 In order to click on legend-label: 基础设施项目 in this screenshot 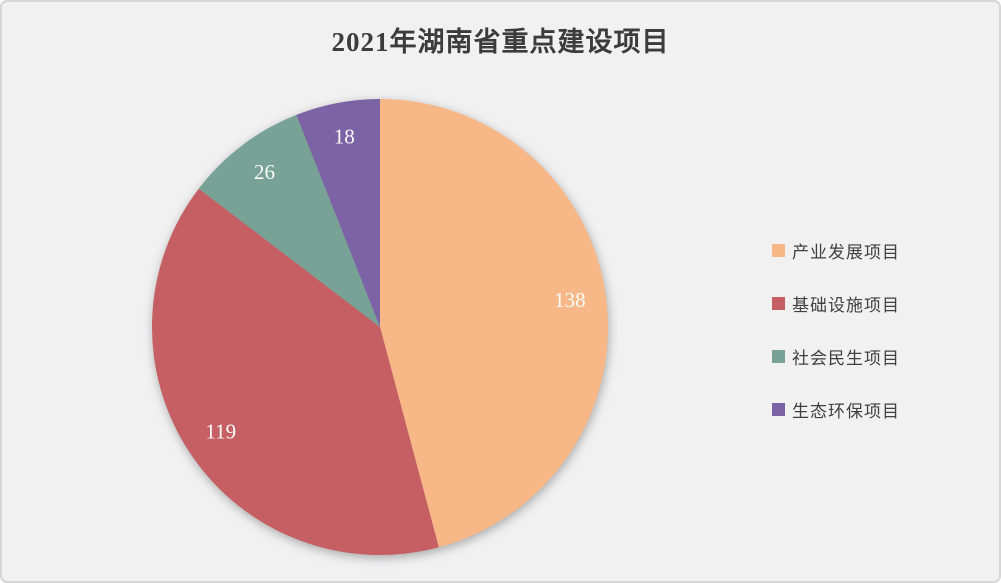, I will do `click(846, 305)`.